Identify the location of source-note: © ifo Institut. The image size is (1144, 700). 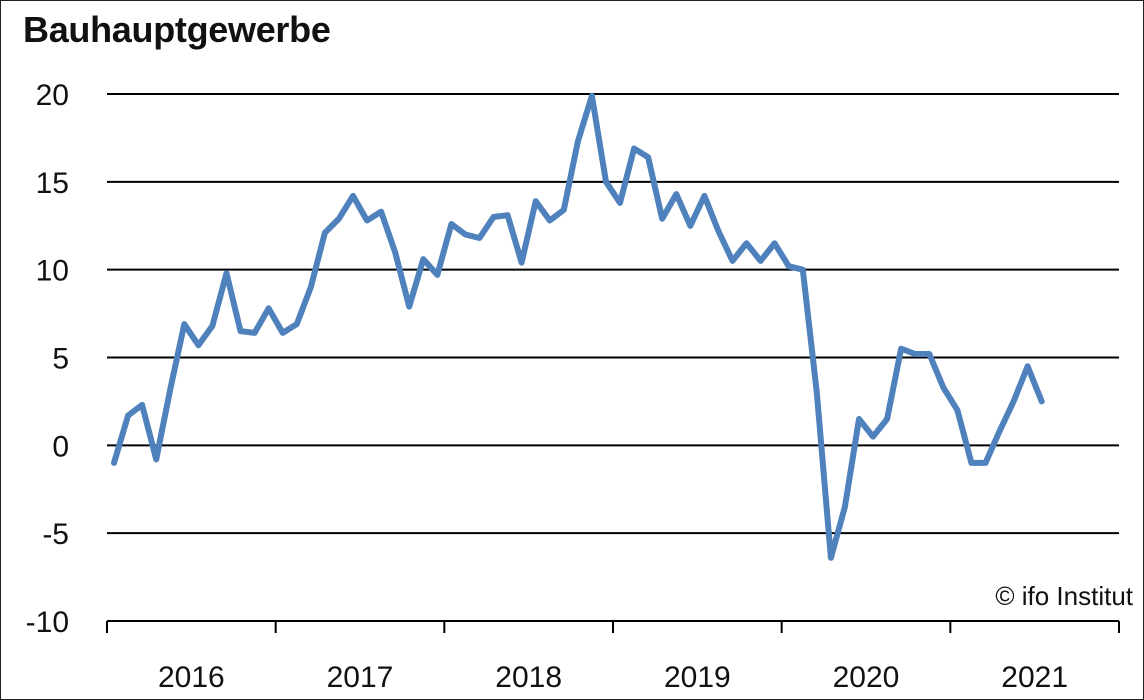
(1064, 596).